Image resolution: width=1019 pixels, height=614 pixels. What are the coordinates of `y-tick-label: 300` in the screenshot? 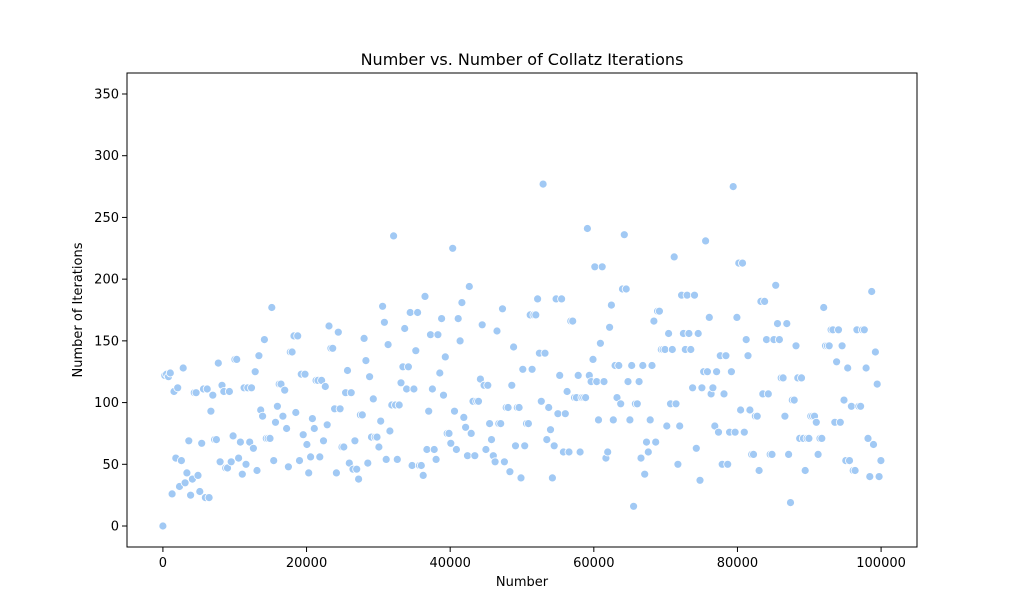 It's located at (106, 156).